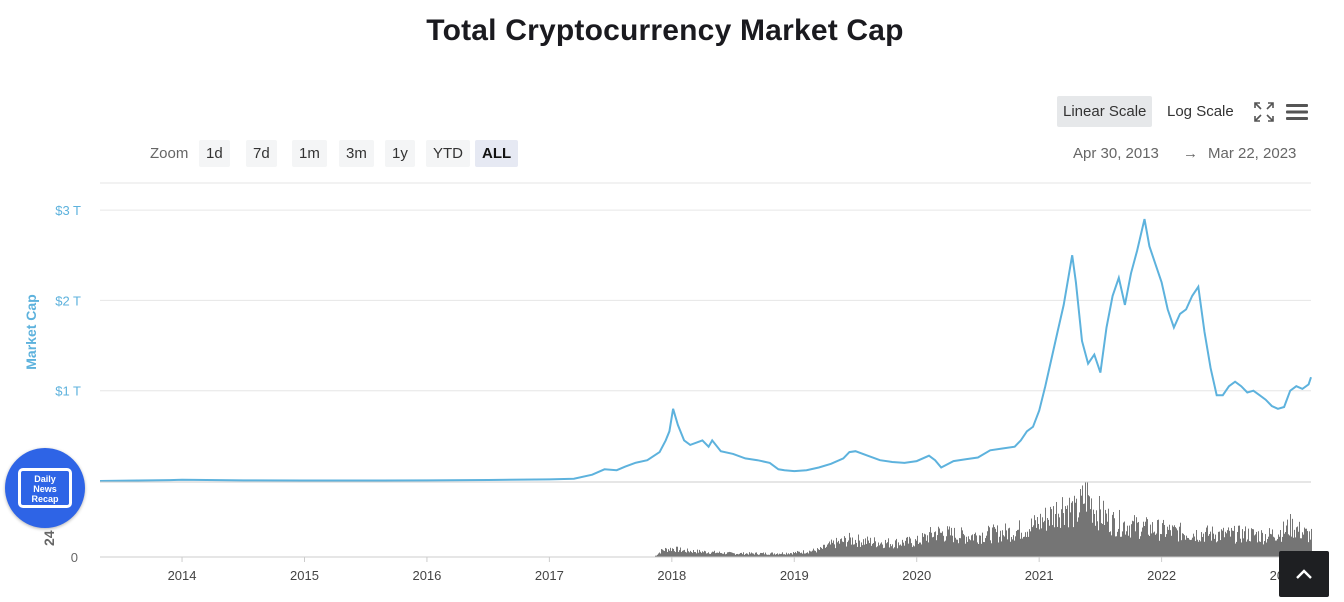 The height and width of the screenshot is (602, 1344). I want to click on range-from-input: Apr 30, 2013, so click(1116, 153).